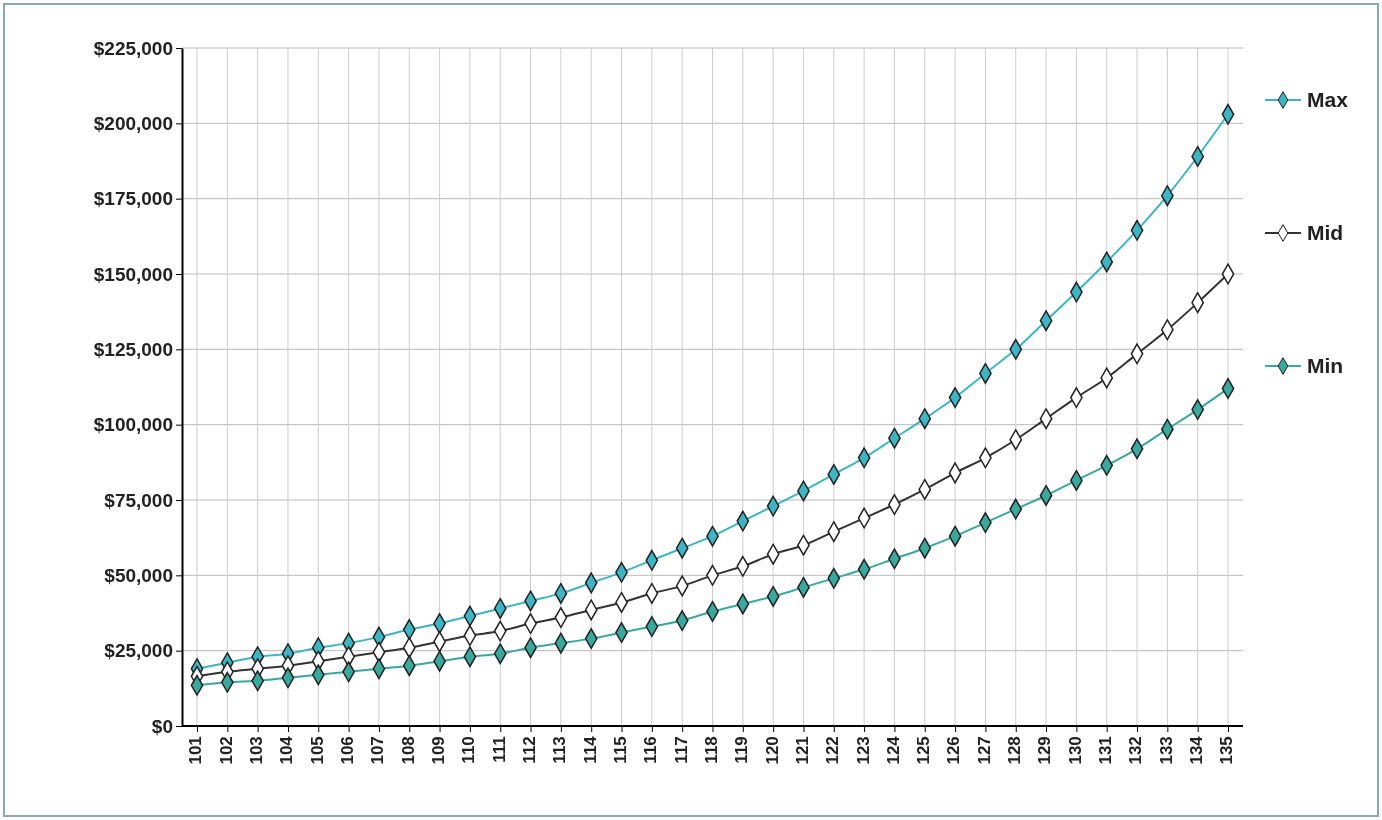 This screenshot has width=1382, height=820. I want to click on x-tick-label: 123, so click(863, 750).